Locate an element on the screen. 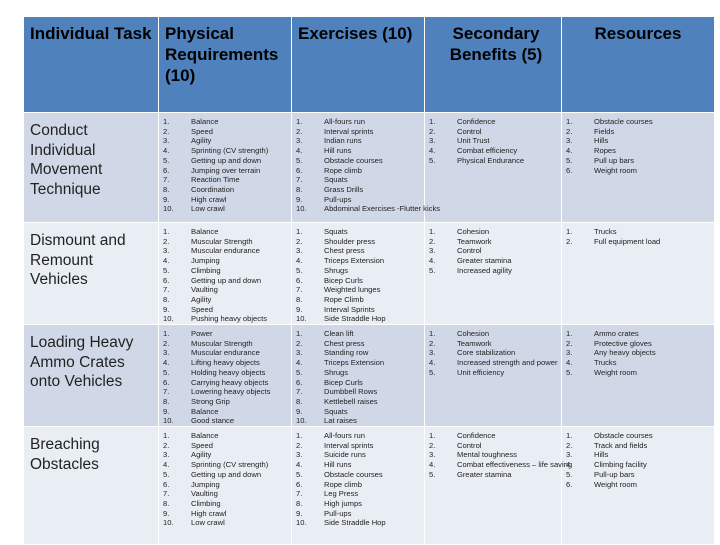  list-item-text: Agility is located at coordinates (201, 299).